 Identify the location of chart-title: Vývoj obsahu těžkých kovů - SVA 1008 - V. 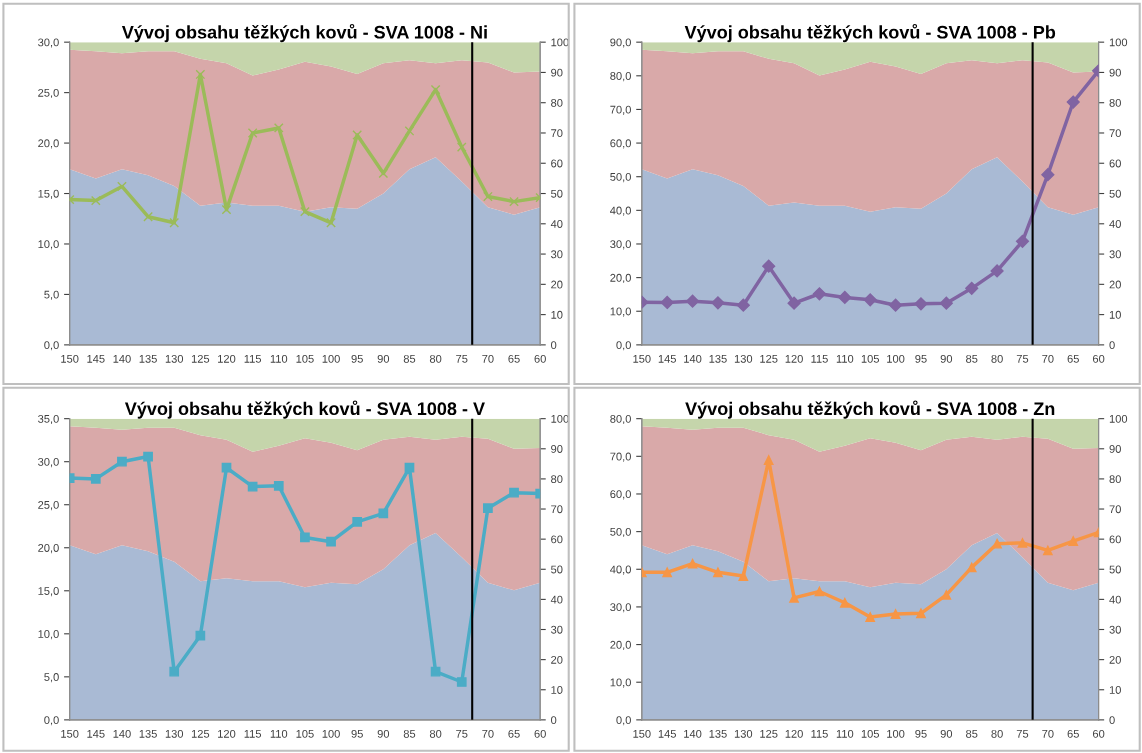
(304, 409).